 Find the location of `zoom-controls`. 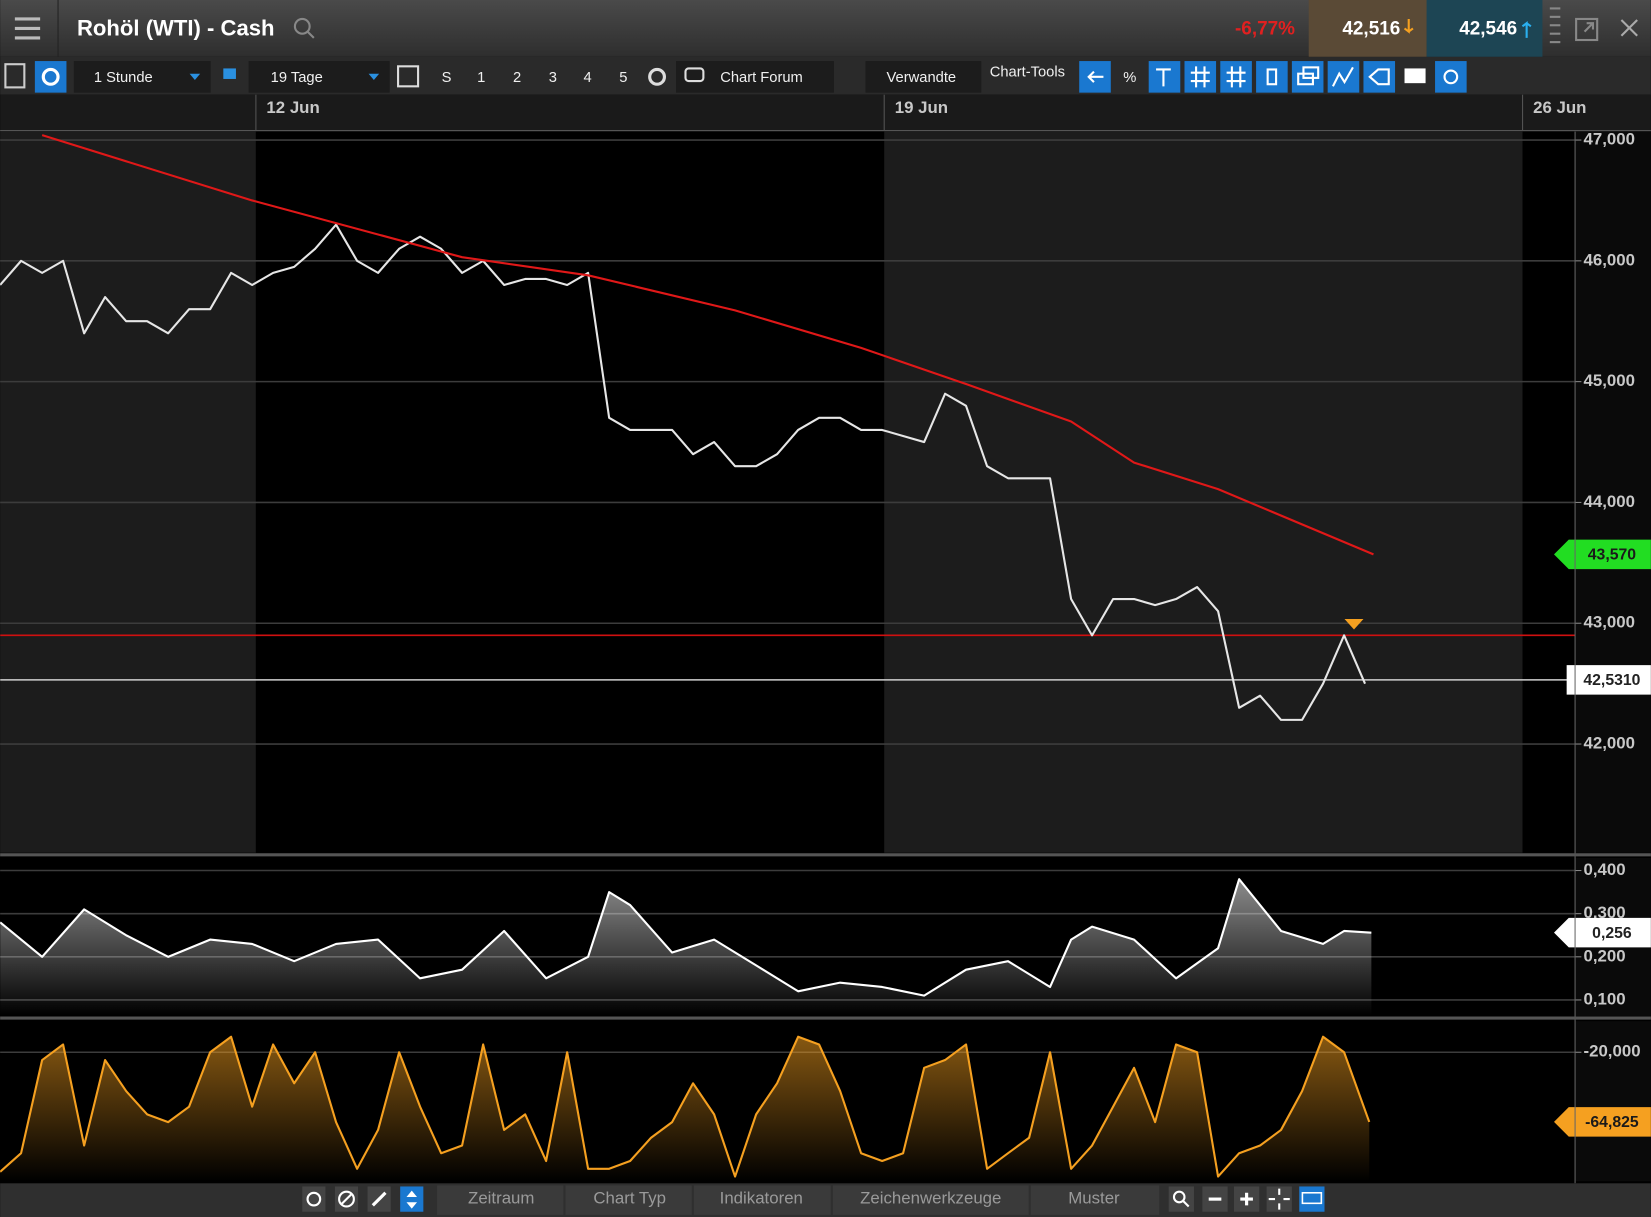

zoom-controls is located at coordinates (1246, 1199).